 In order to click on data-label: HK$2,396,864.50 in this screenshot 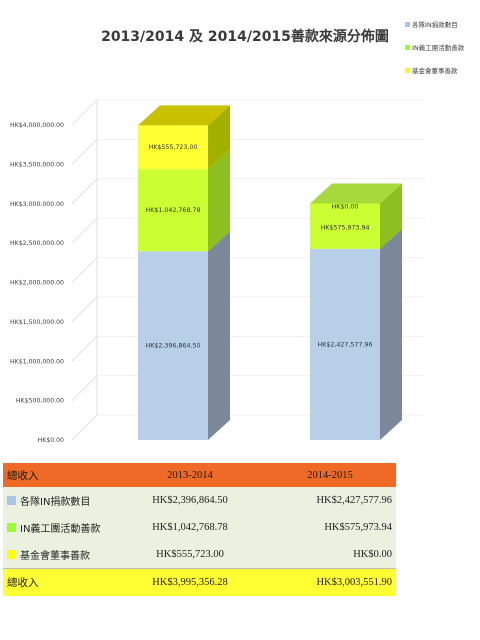, I will do `click(173, 346)`.